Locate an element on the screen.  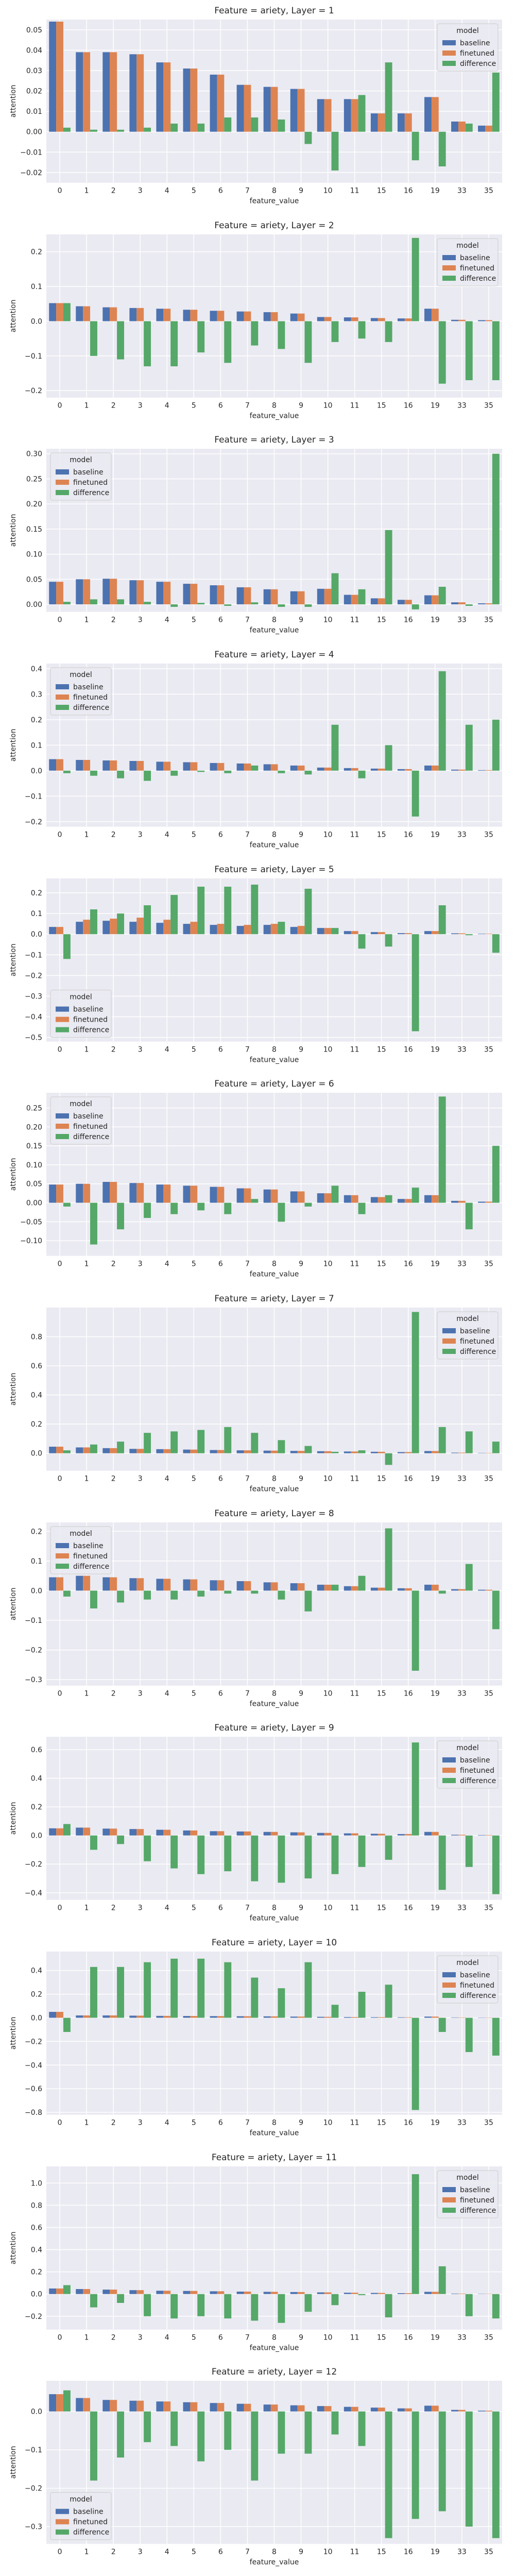
y-tick-label: −0.8 is located at coordinates (33, 2113).